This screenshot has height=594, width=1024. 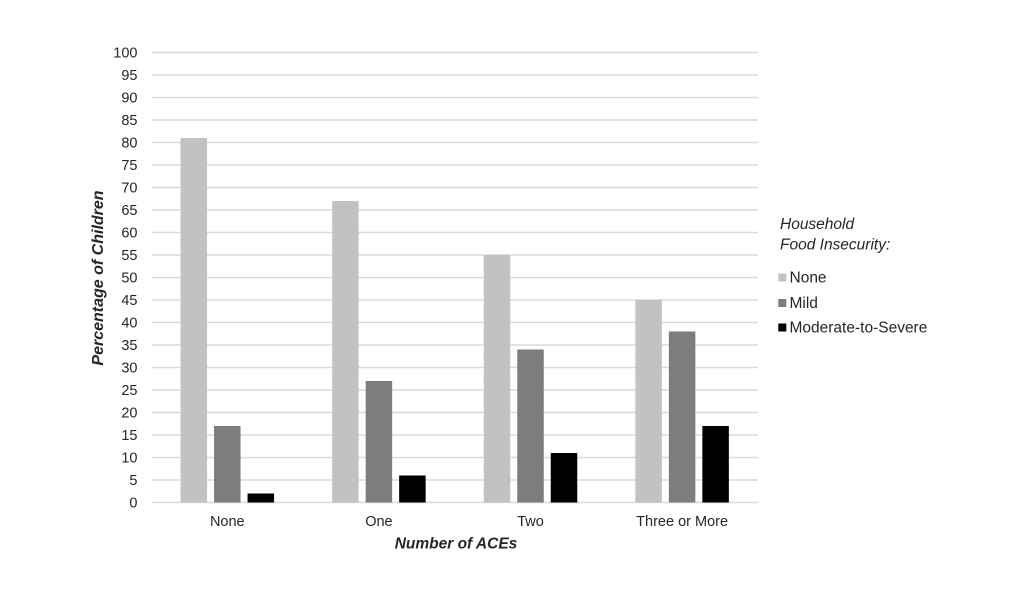 I want to click on svg-text: Moderate-to-Severe, so click(x=859, y=328).